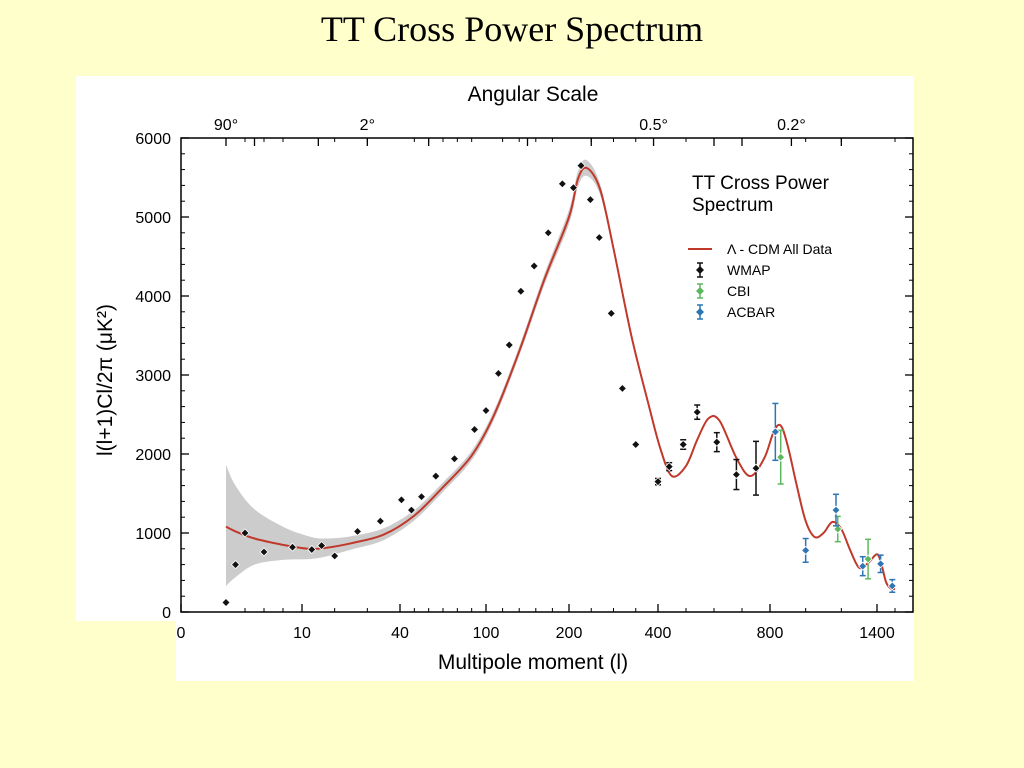 The height and width of the screenshot is (768, 1024). Describe the element at coordinates (751, 312) in the screenshot. I see `legend-label: ACBAR` at that location.